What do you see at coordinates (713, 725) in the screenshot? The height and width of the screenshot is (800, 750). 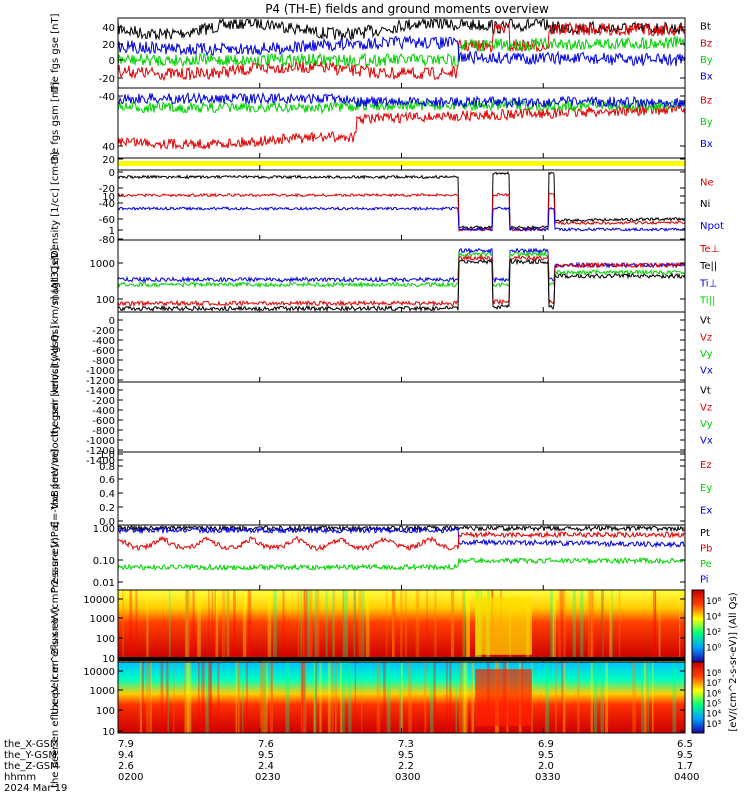 I see `colorbar-tick-label: 10³` at bounding box center [713, 725].